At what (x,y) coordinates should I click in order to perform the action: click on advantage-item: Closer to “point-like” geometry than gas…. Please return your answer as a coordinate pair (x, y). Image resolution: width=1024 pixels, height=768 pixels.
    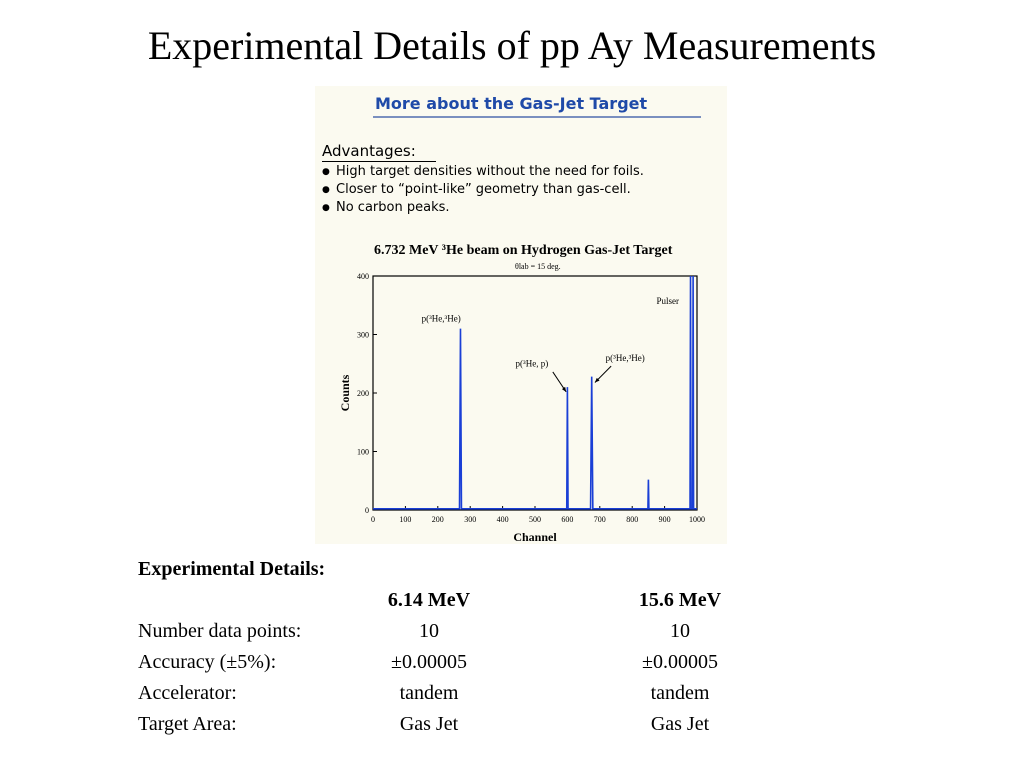
    Looking at the image, I should click on (483, 190).